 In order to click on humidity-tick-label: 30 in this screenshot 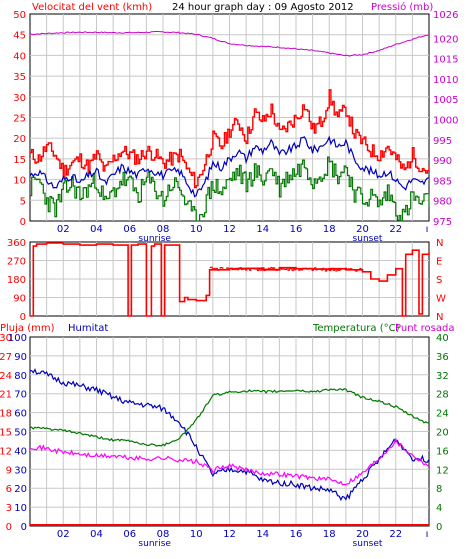, I will do `click(20, 470)`.